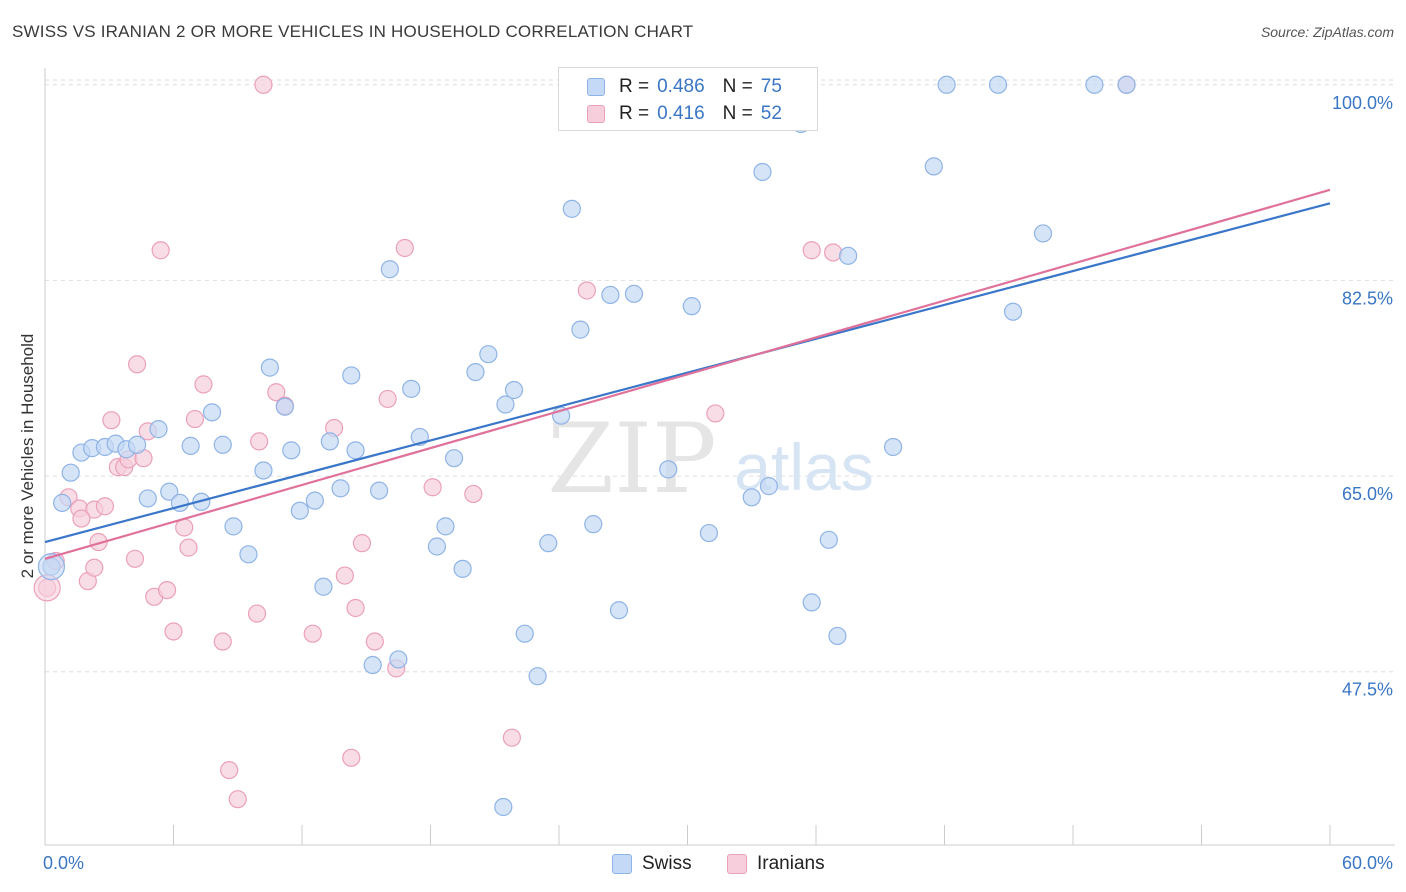 The width and height of the screenshot is (1406, 892). What do you see at coordinates (737, 86) in the screenshot?
I see `swiss-n-label: N =` at bounding box center [737, 86].